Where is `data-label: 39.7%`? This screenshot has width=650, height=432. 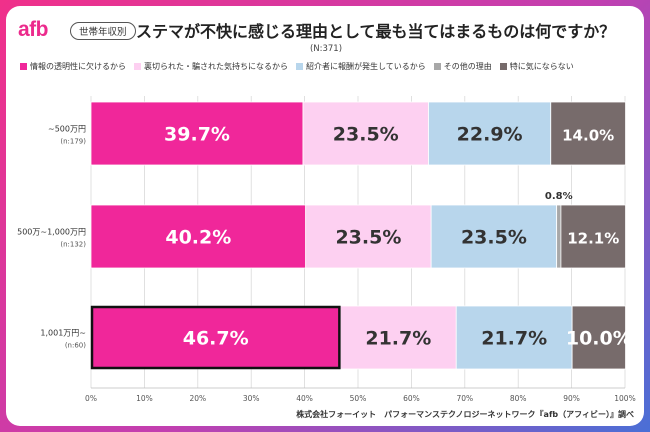 data-label: 39.7% is located at coordinates (197, 135).